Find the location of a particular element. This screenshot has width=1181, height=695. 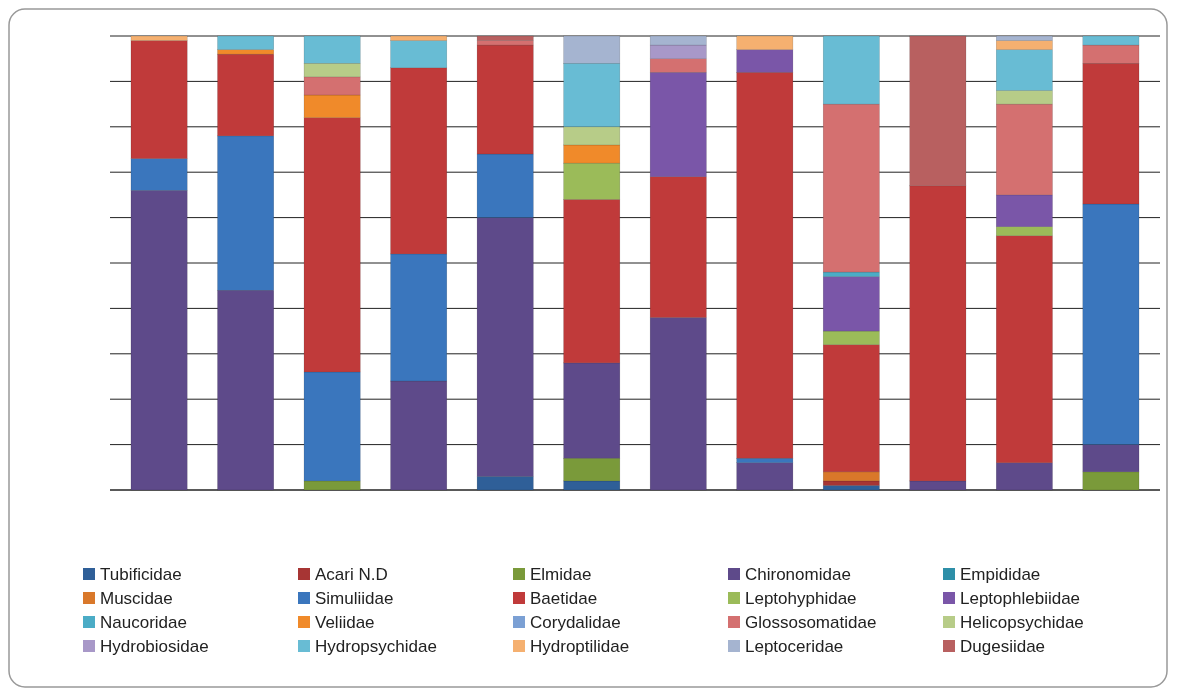

legend-label: Corydalidae is located at coordinates (575, 622).